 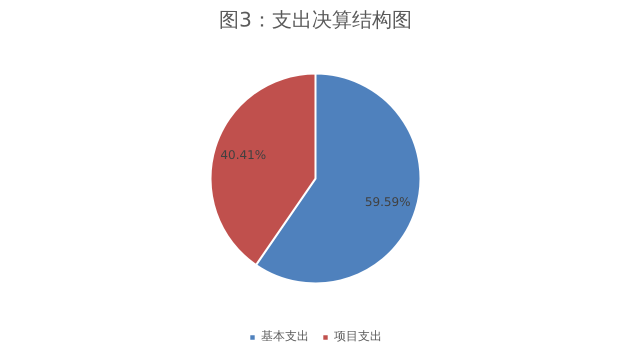 What do you see at coordinates (358, 336) in the screenshot?
I see `legend-label: 项目支出` at bounding box center [358, 336].